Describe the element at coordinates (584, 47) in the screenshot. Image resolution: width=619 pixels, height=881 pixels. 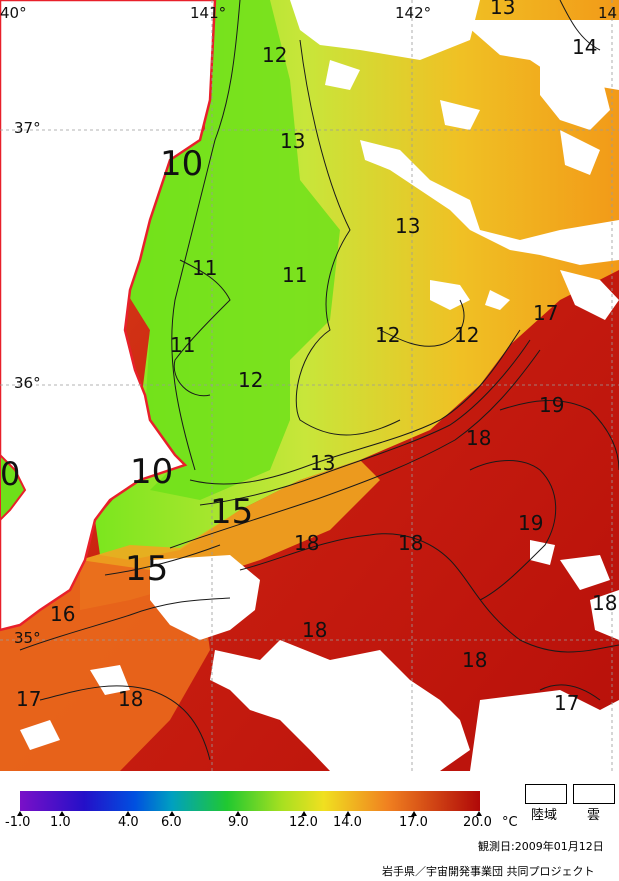
I see `contour-label: 14` at that location.